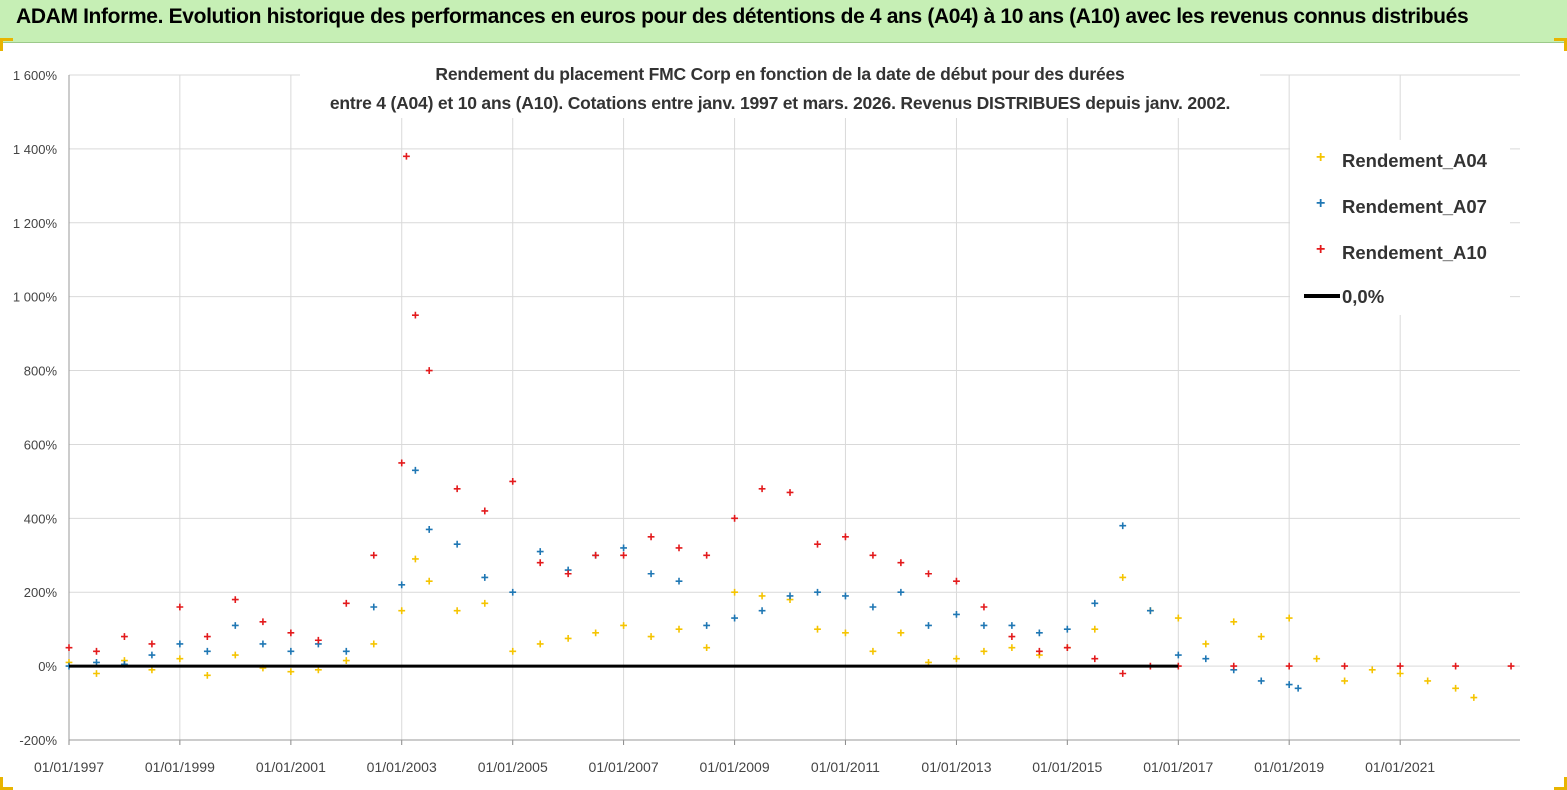  Describe the element at coordinates (513, 767) in the screenshot. I see `x-tick-label: 01/01/2005` at that location.